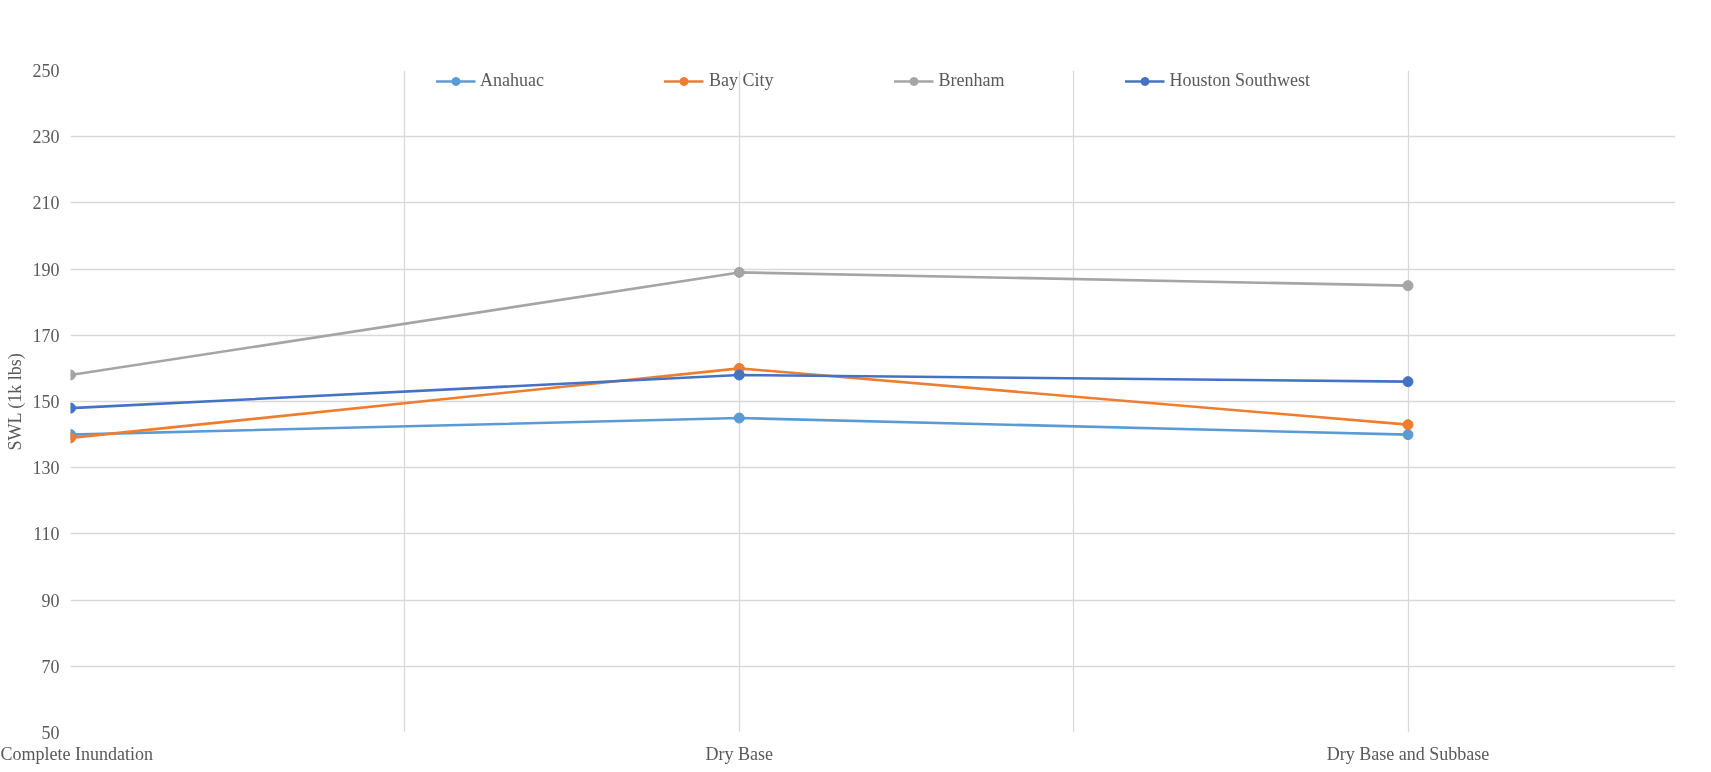  What do you see at coordinates (50, 733) in the screenshot?
I see `y-tick-label: 50` at bounding box center [50, 733].